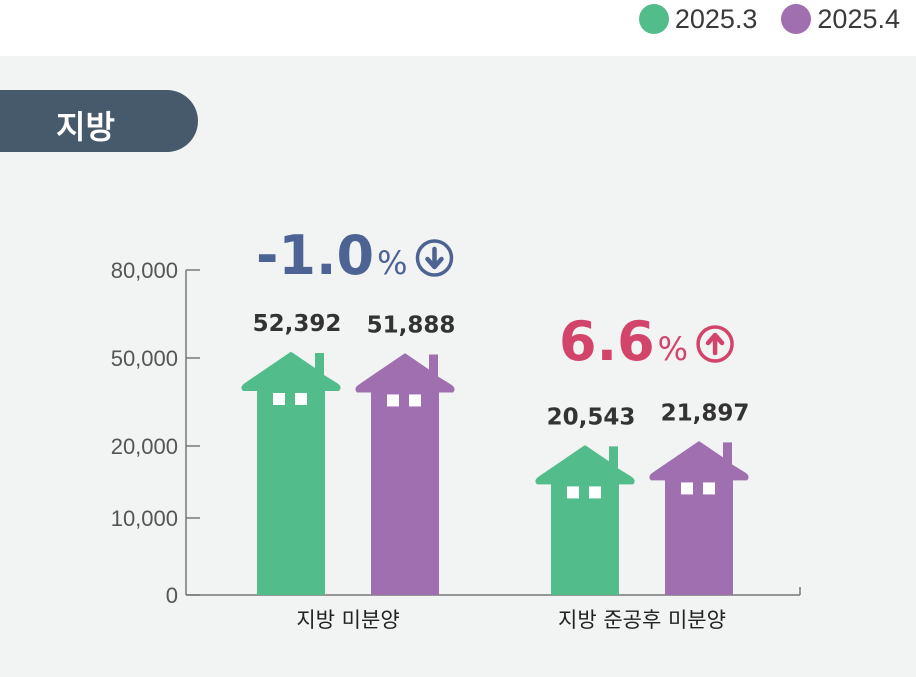 This screenshot has height=677, width=916. Describe the element at coordinates (411, 325) in the screenshot. I see `data-label: 51,888` at that location.